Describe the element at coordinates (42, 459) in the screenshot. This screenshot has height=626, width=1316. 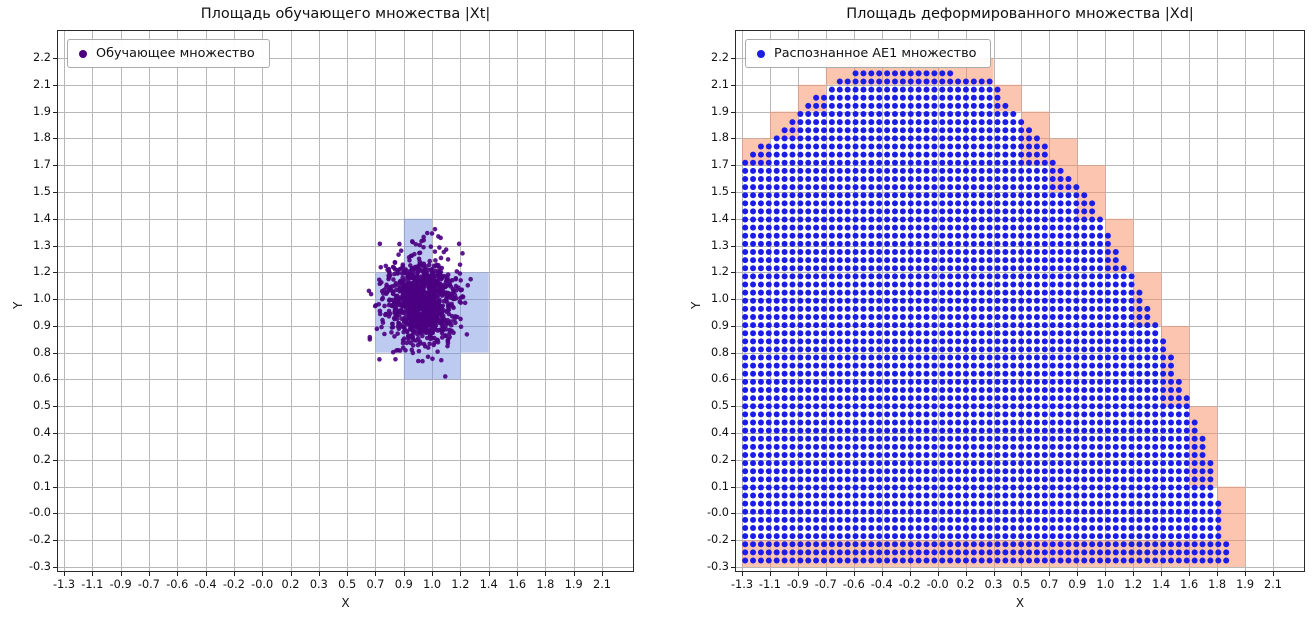
I see `y-tick-label: 0.2` at that location.